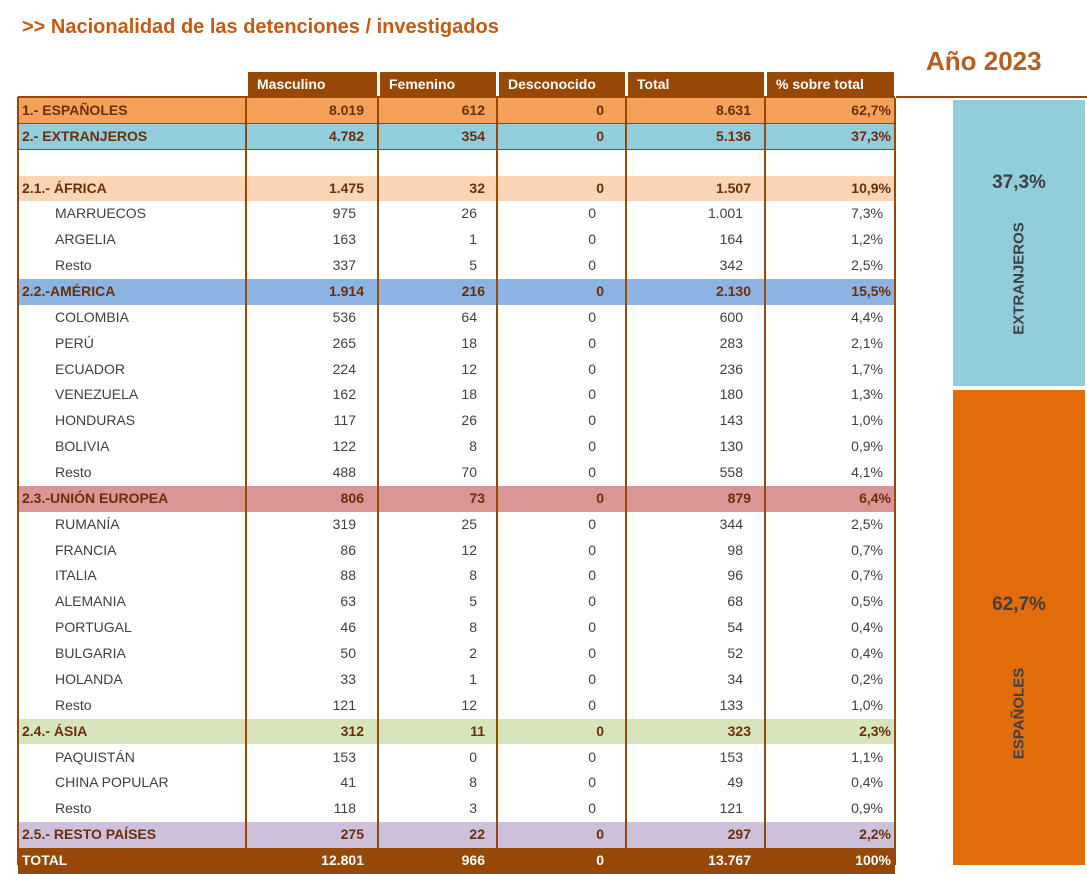  Describe the element at coordinates (473, 859) in the screenshot. I see `total-value: 966` at that location.